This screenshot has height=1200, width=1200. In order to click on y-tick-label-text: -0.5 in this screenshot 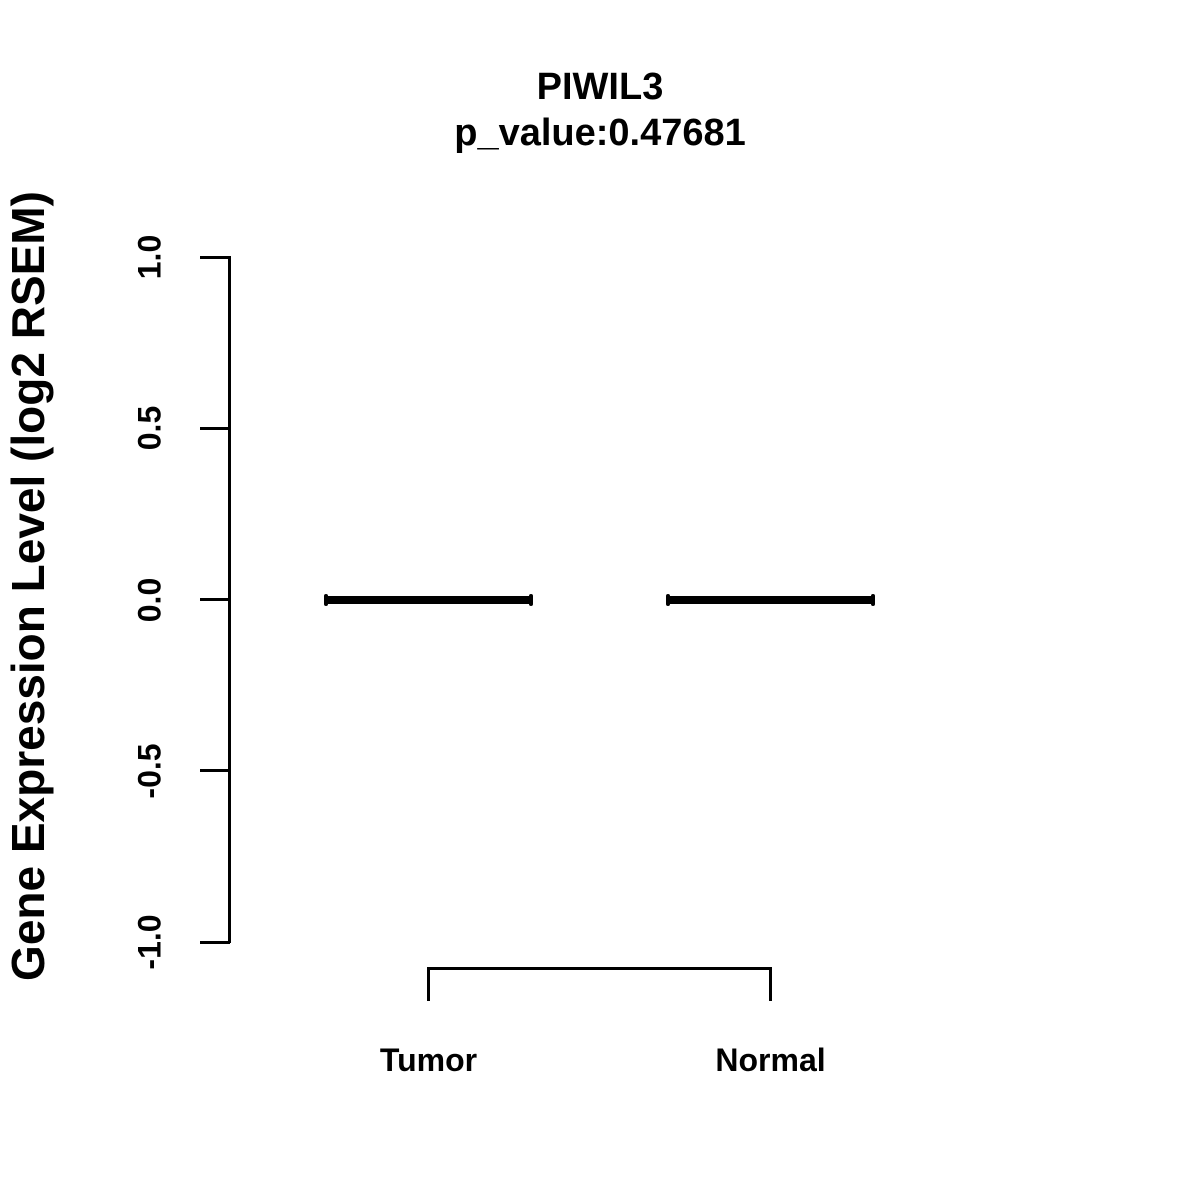, I will do `click(149, 771)`.